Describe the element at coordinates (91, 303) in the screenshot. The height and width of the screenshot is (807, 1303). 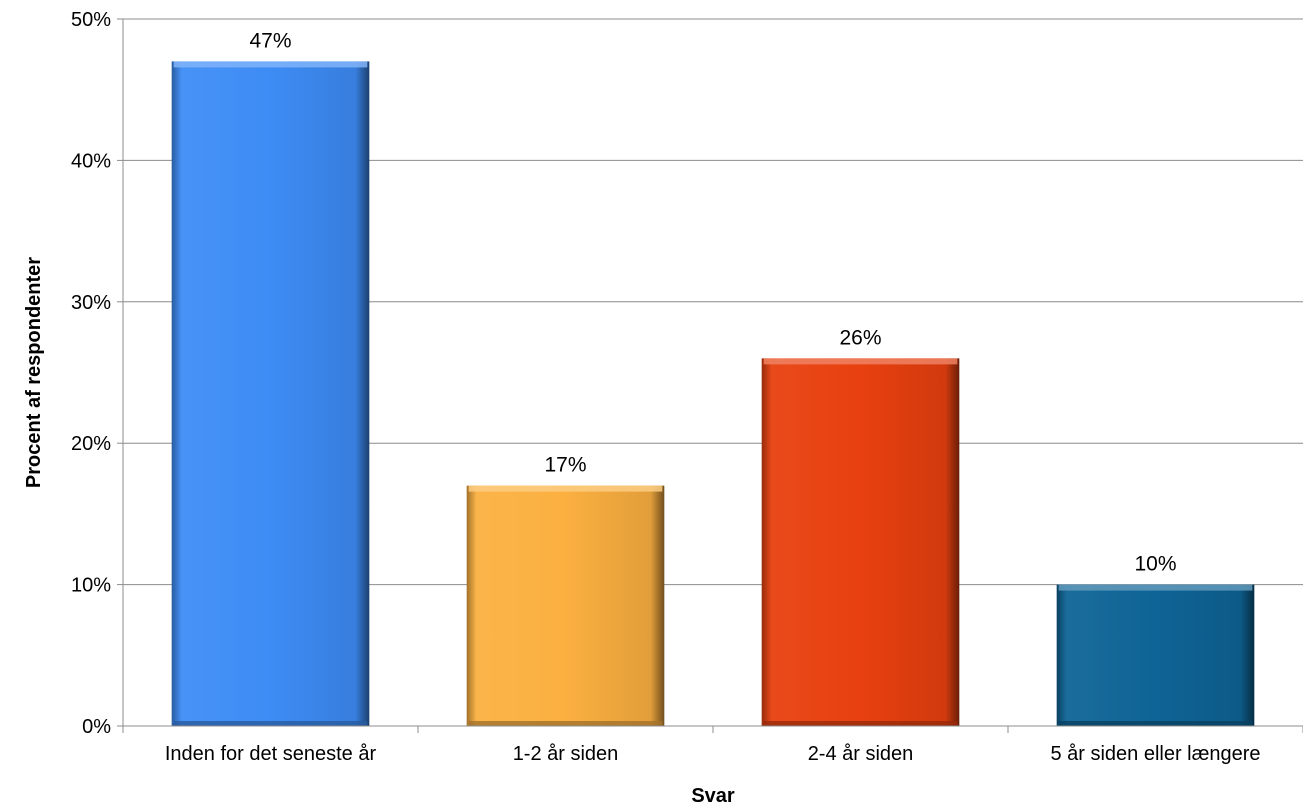
I see `y-tick-label: 30%` at that location.